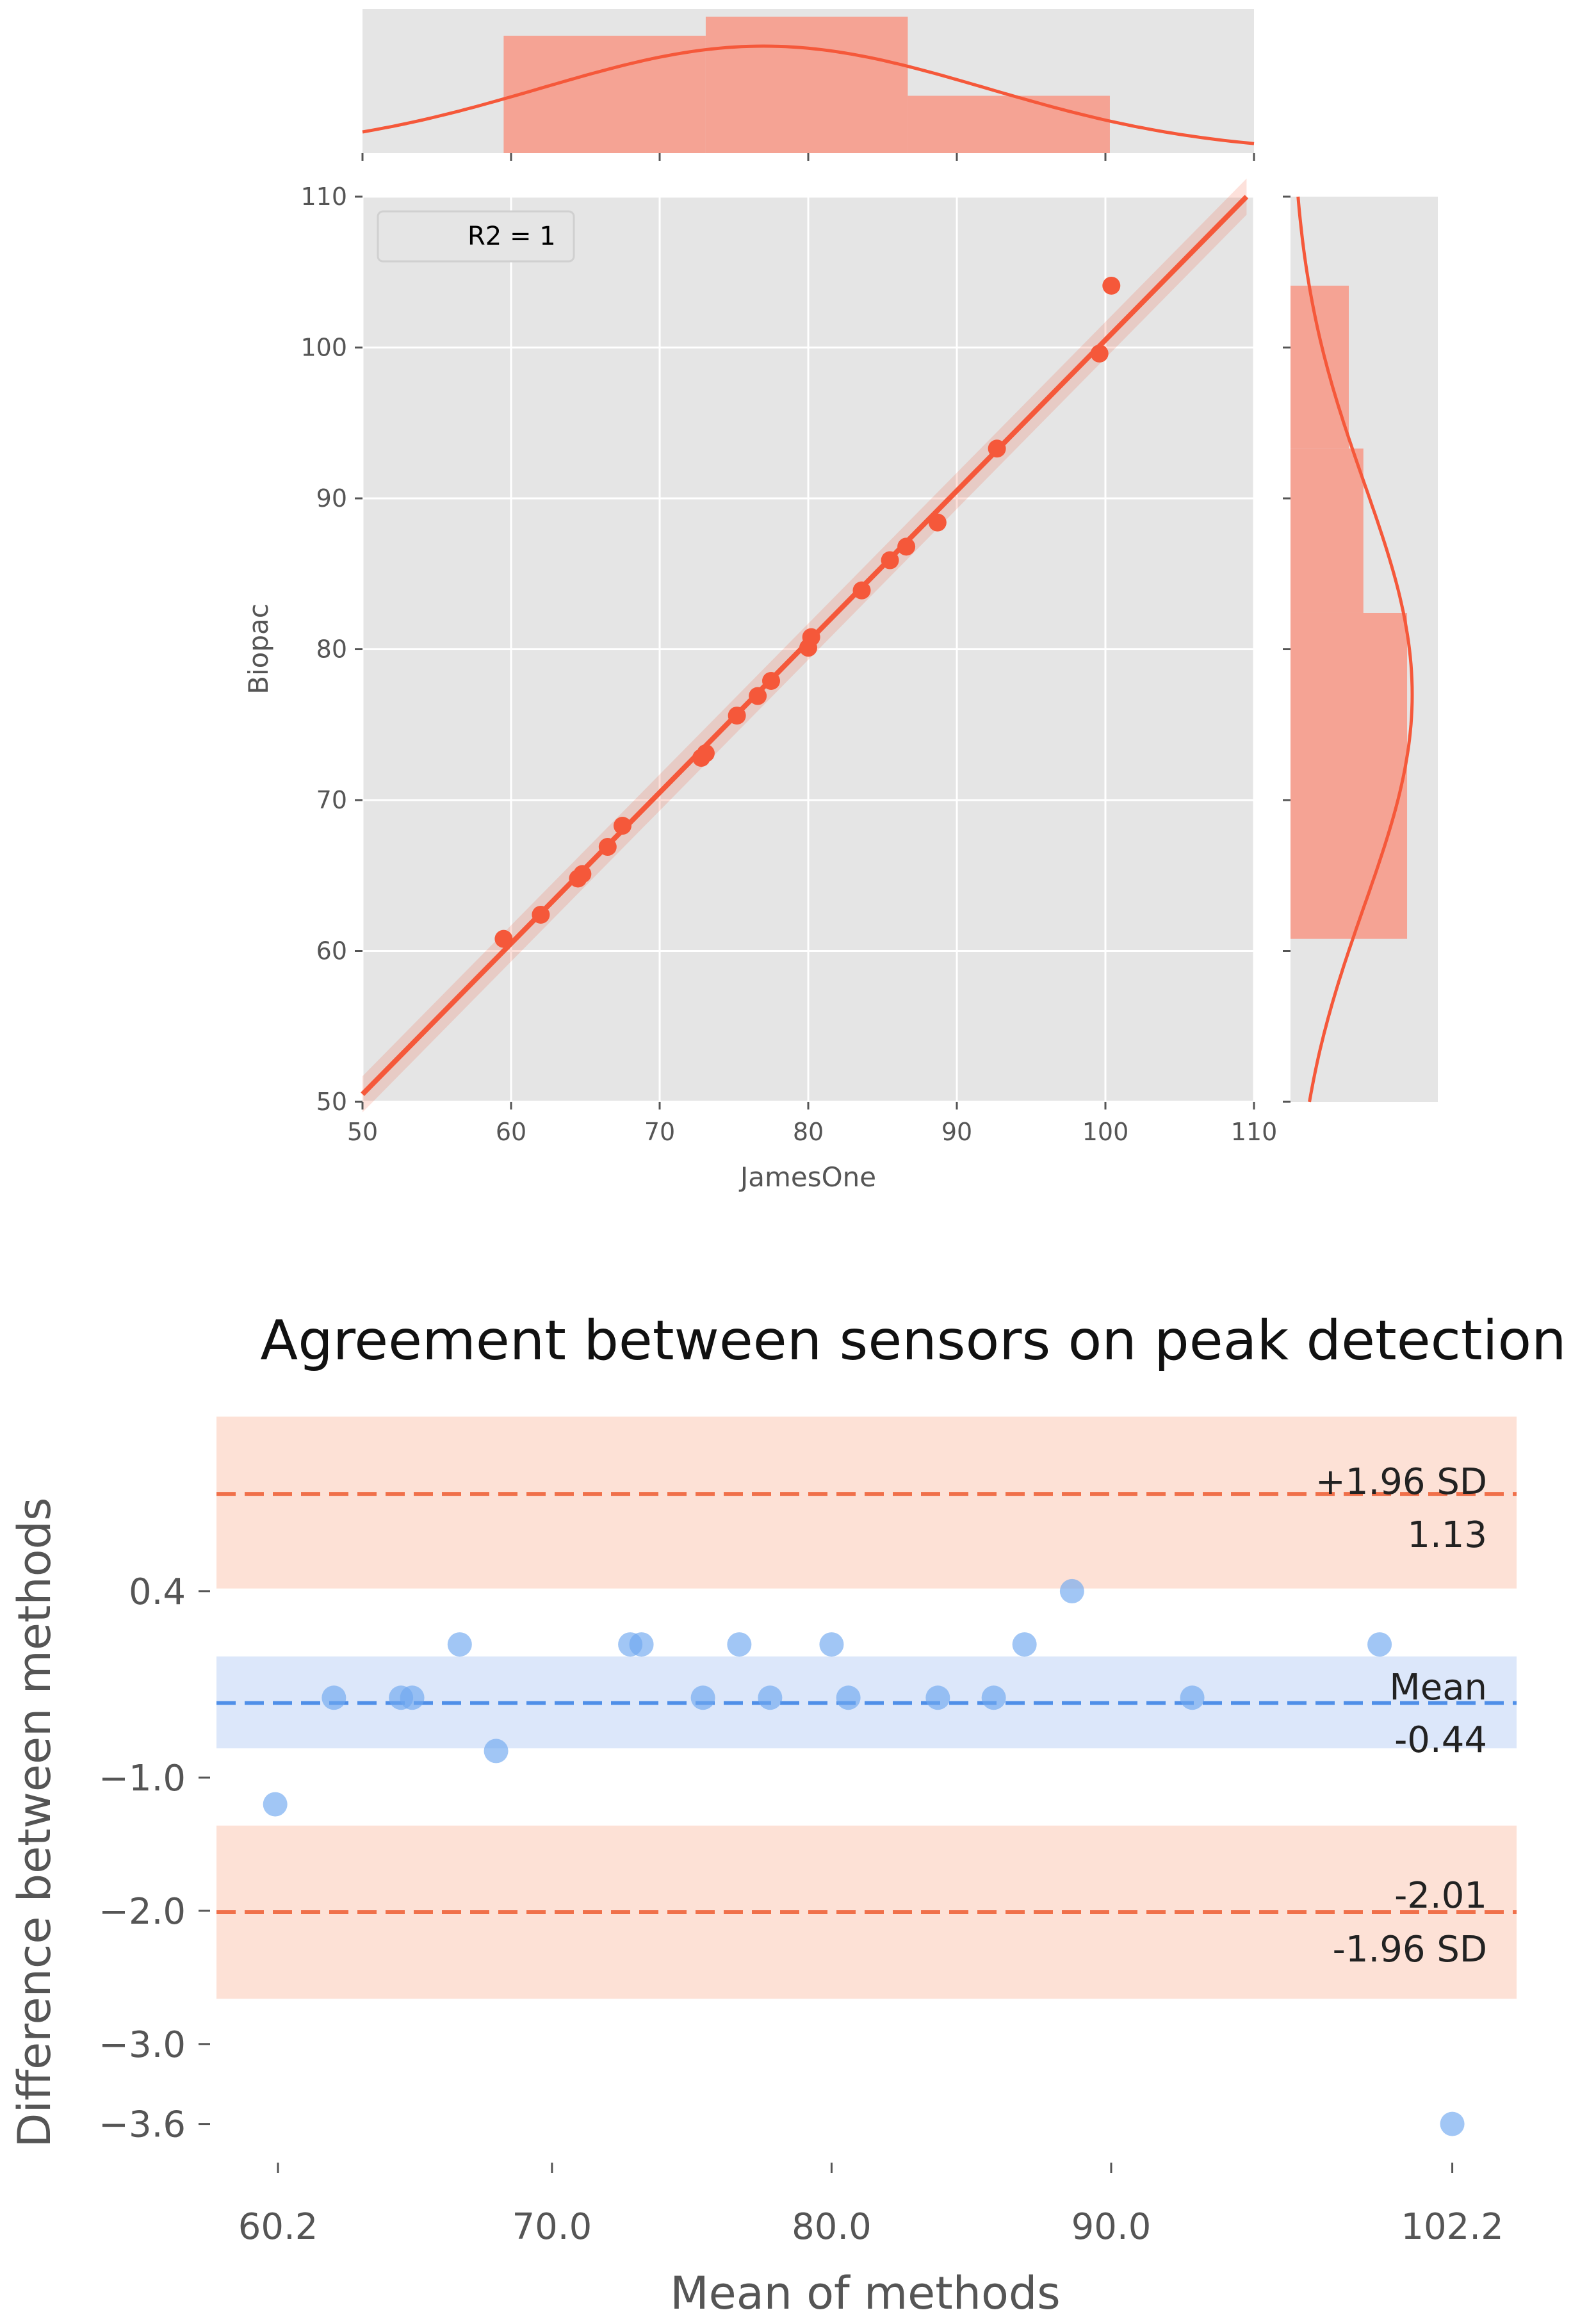  What do you see at coordinates (866, 1703) in the screenshot?
I see `agreement-lines` at bounding box center [866, 1703].